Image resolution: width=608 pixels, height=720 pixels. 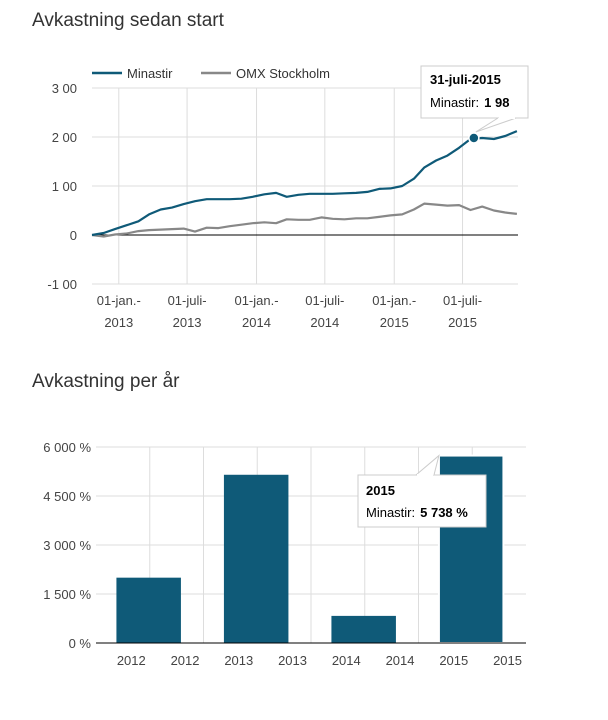 What do you see at coordinates (80, 643) in the screenshot?
I see `y-tick-label: 0 %` at bounding box center [80, 643].